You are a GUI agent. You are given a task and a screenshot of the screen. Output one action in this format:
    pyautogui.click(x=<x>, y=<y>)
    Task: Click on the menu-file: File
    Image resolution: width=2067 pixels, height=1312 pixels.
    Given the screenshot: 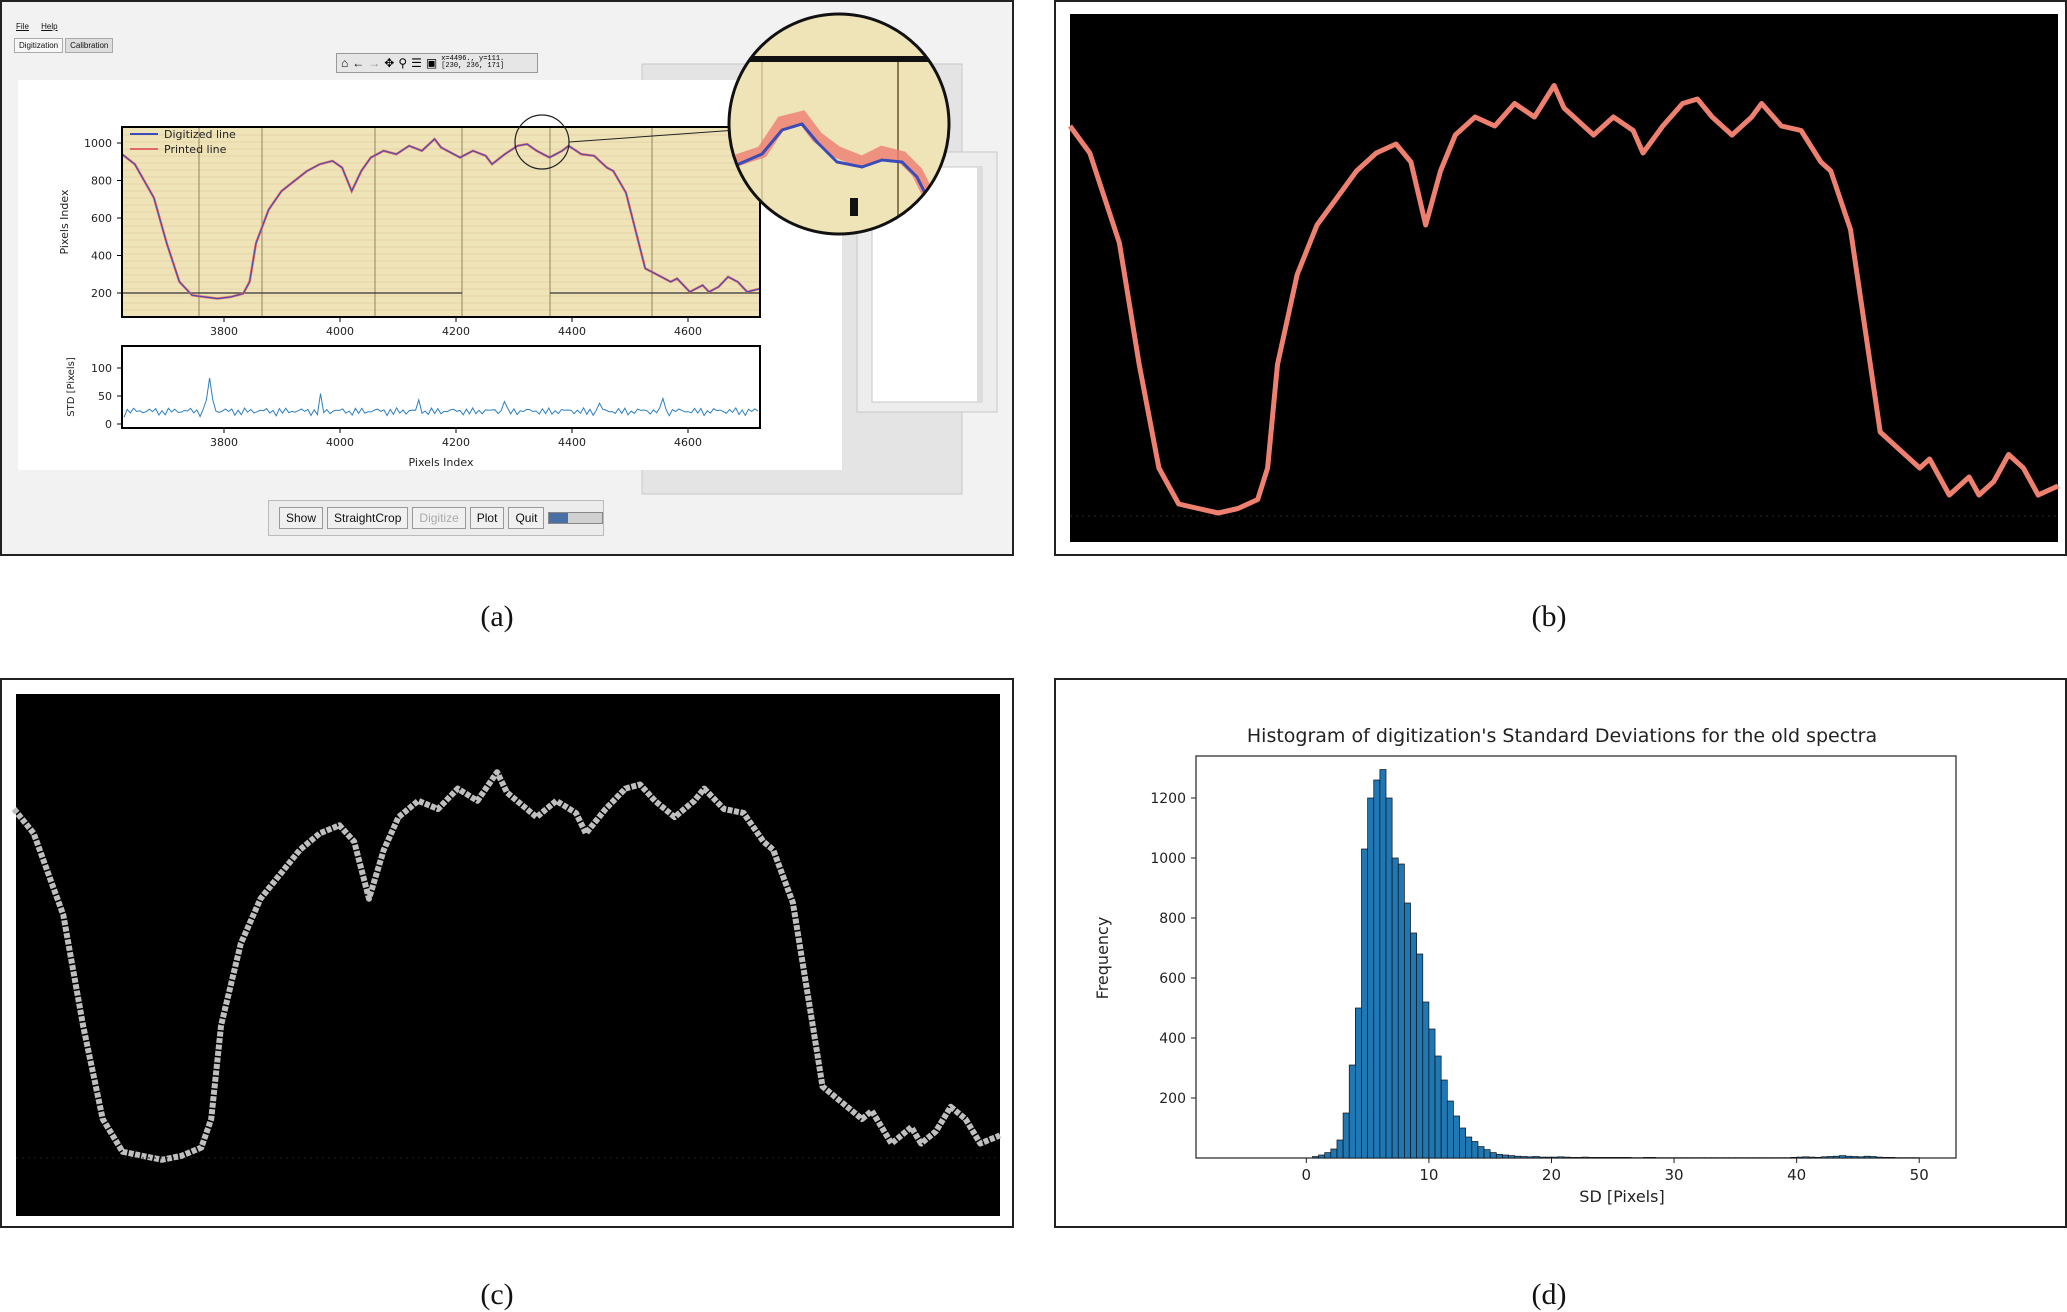 What is the action you would take?
    pyautogui.click(x=22, y=26)
    